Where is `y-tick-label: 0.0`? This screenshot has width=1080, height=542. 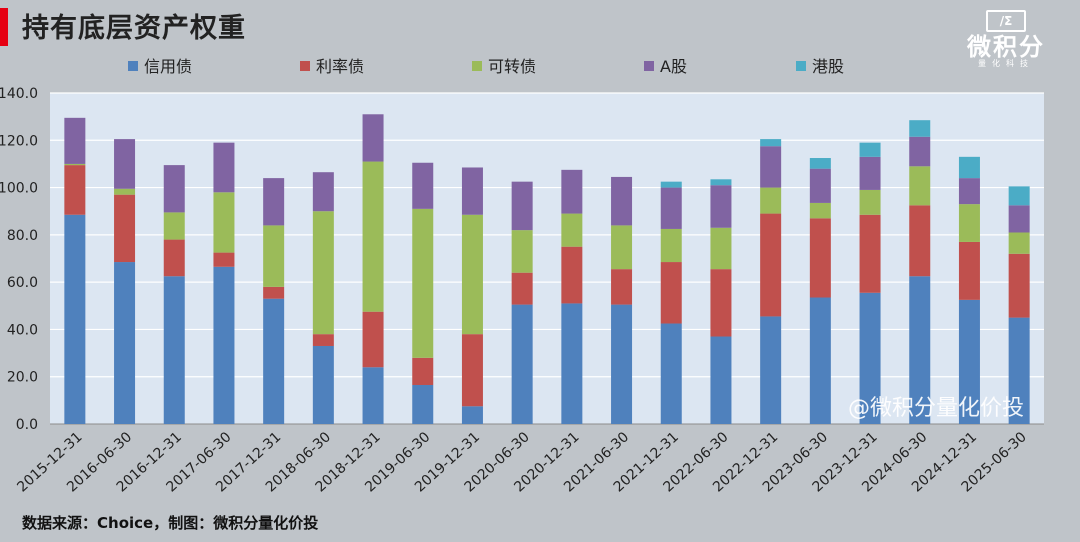
y-tick-label: 0.0 is located at coordinates (27, 425).